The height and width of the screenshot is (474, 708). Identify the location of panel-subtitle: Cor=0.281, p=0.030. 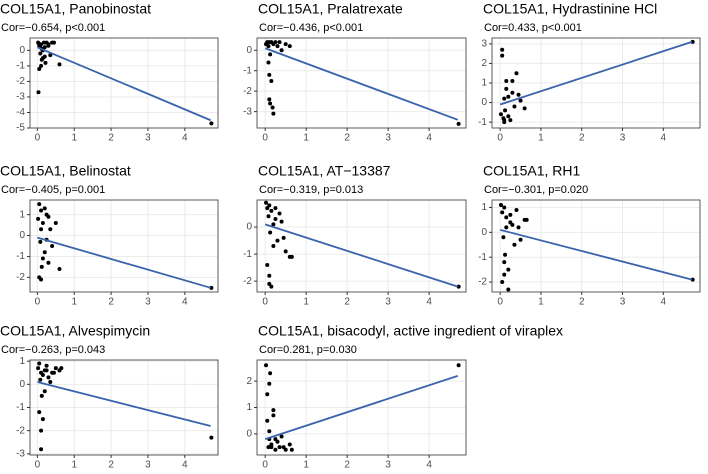
(308, 350).